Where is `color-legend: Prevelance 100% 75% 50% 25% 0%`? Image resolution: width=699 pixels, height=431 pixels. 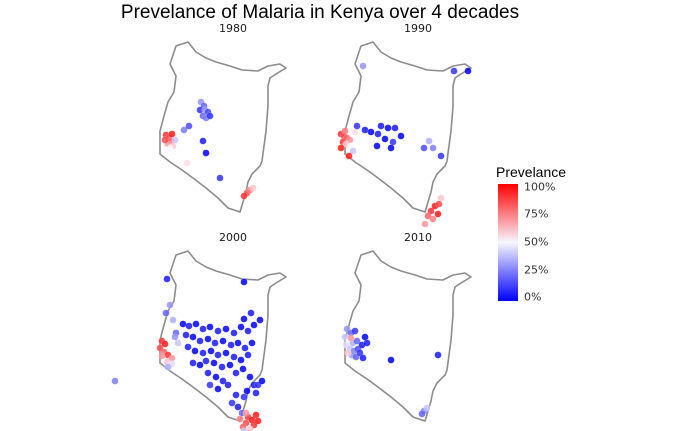 color-legend: Prevelance 100% 75% 50% 25% 0% is located at coordinates (551, 236).